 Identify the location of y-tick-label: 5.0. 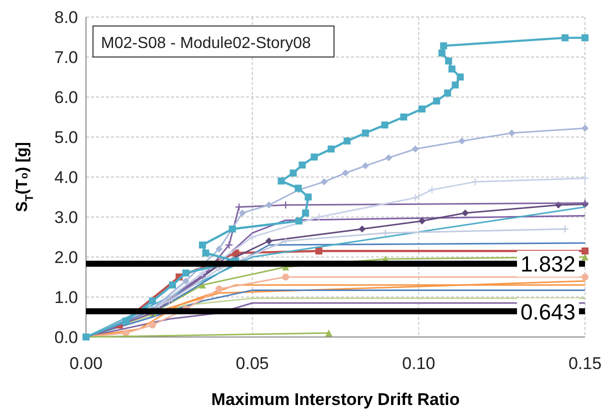
(66, 137).